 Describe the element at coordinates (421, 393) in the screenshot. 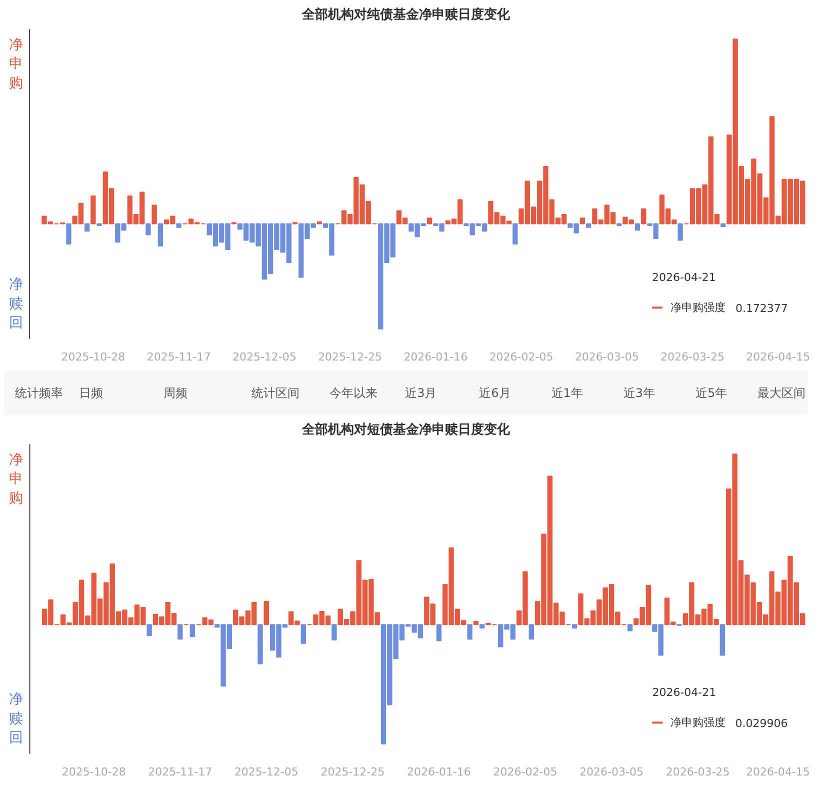

I see `text: 近3月` at that location.